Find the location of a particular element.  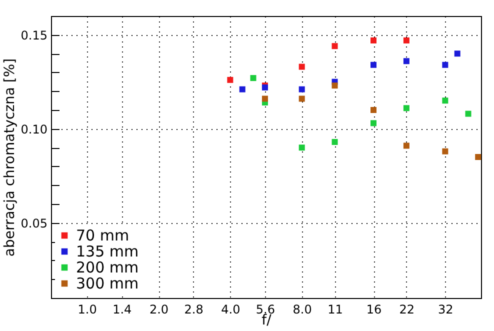

x-tick-label: 16 is located at coordinates (374, 309).